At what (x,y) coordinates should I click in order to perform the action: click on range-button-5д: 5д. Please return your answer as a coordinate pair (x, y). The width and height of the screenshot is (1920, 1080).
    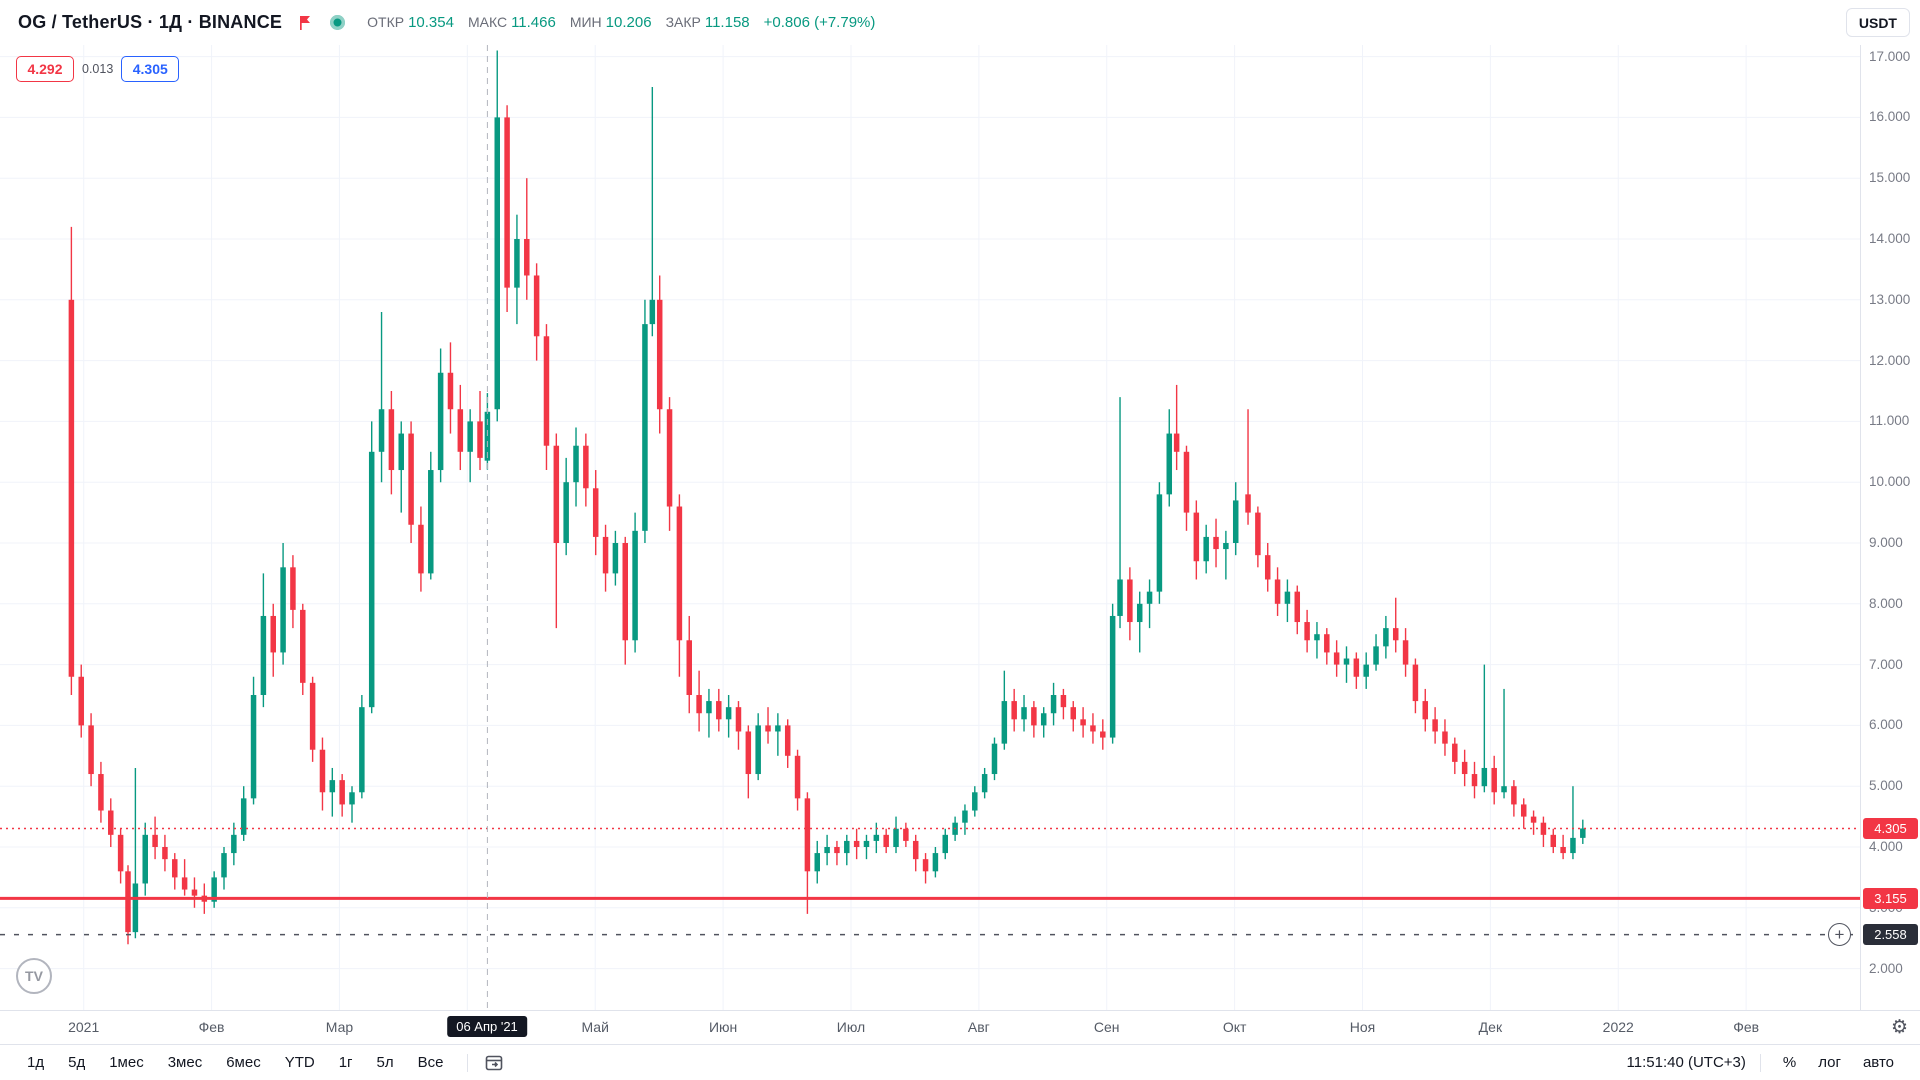
    Looking at the image, I should click on (76, 1062).